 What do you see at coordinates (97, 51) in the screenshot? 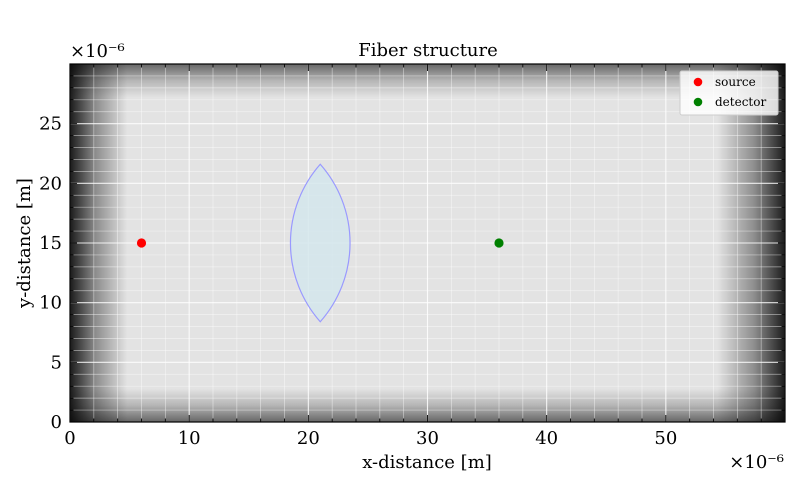
I see `y-axis-scale: ×10⁻⁶` at bounding box center [97, 51].